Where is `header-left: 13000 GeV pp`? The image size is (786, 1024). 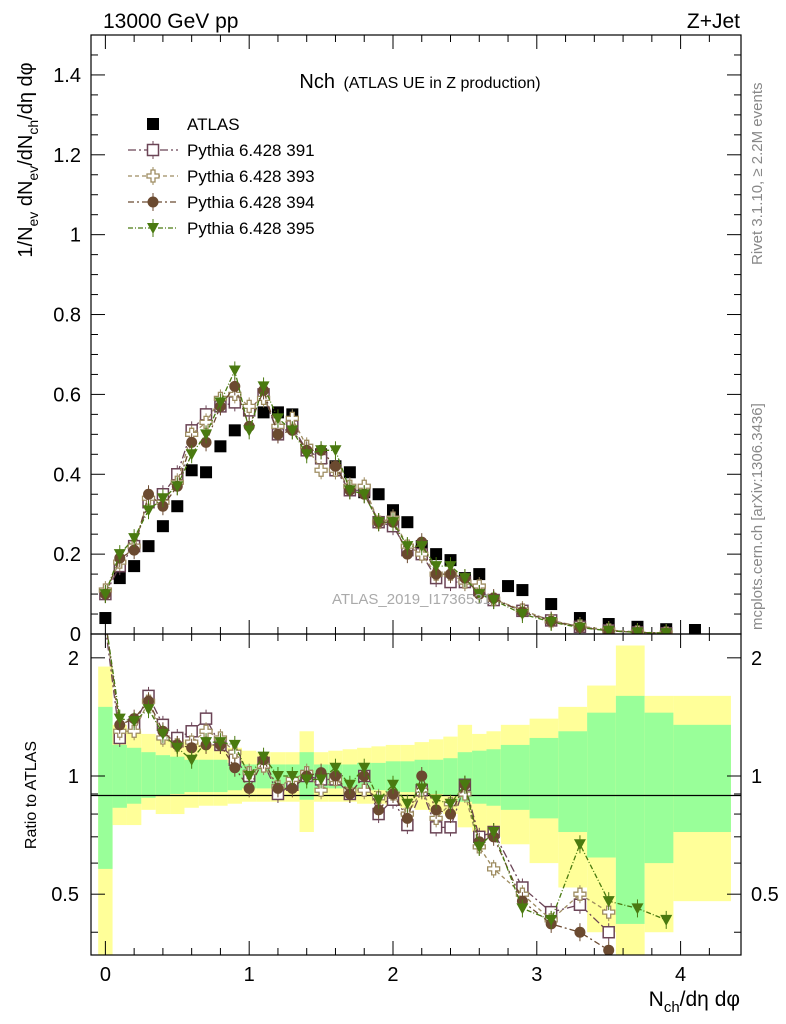
header-left: 13000 GeV pp is located at coordinates (170, 21).